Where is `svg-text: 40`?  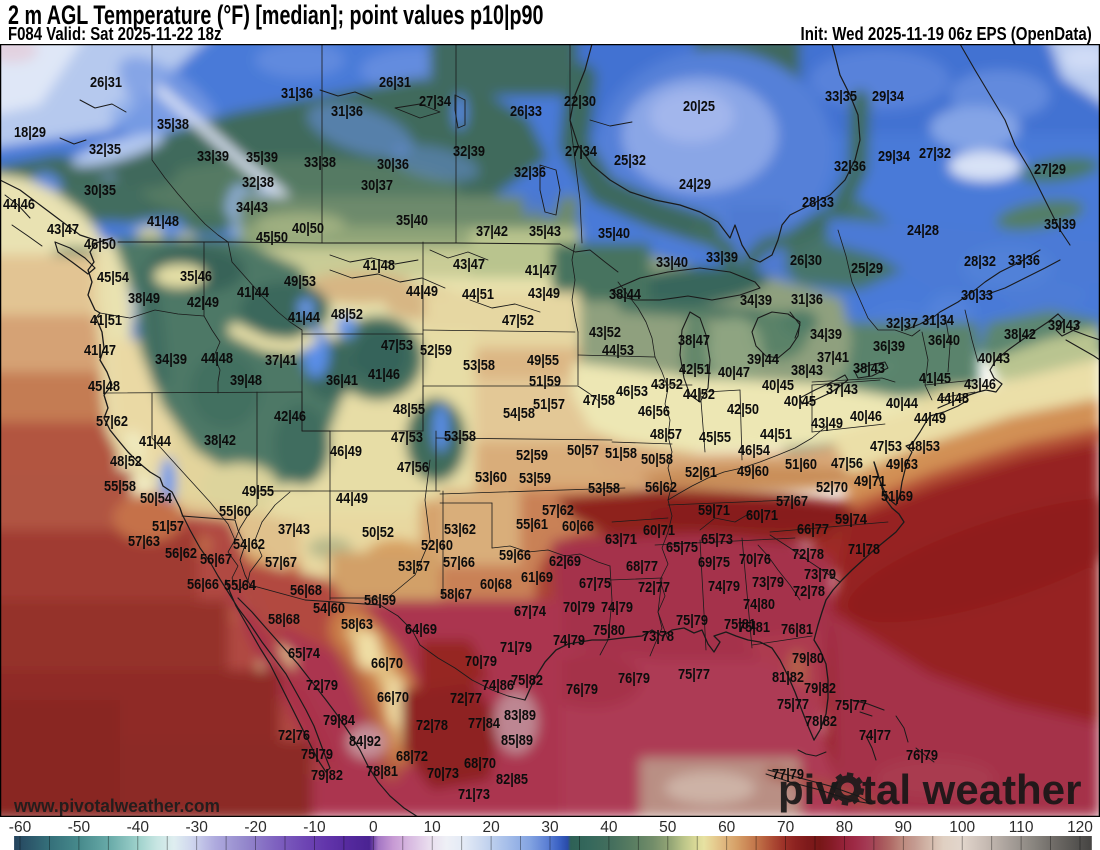 svg-text: 40 is located at coordinates (609, 827).